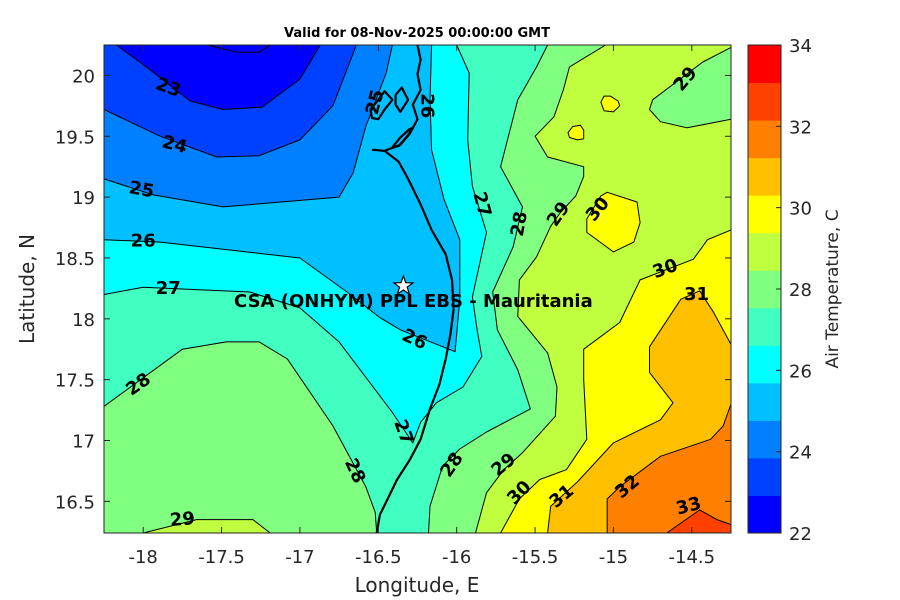 The width and height of the screenshot is (900, 600). Describe the element at coordinates (75, 137) in the screenshot. I see `y-tick-label: 19.5` at that location.